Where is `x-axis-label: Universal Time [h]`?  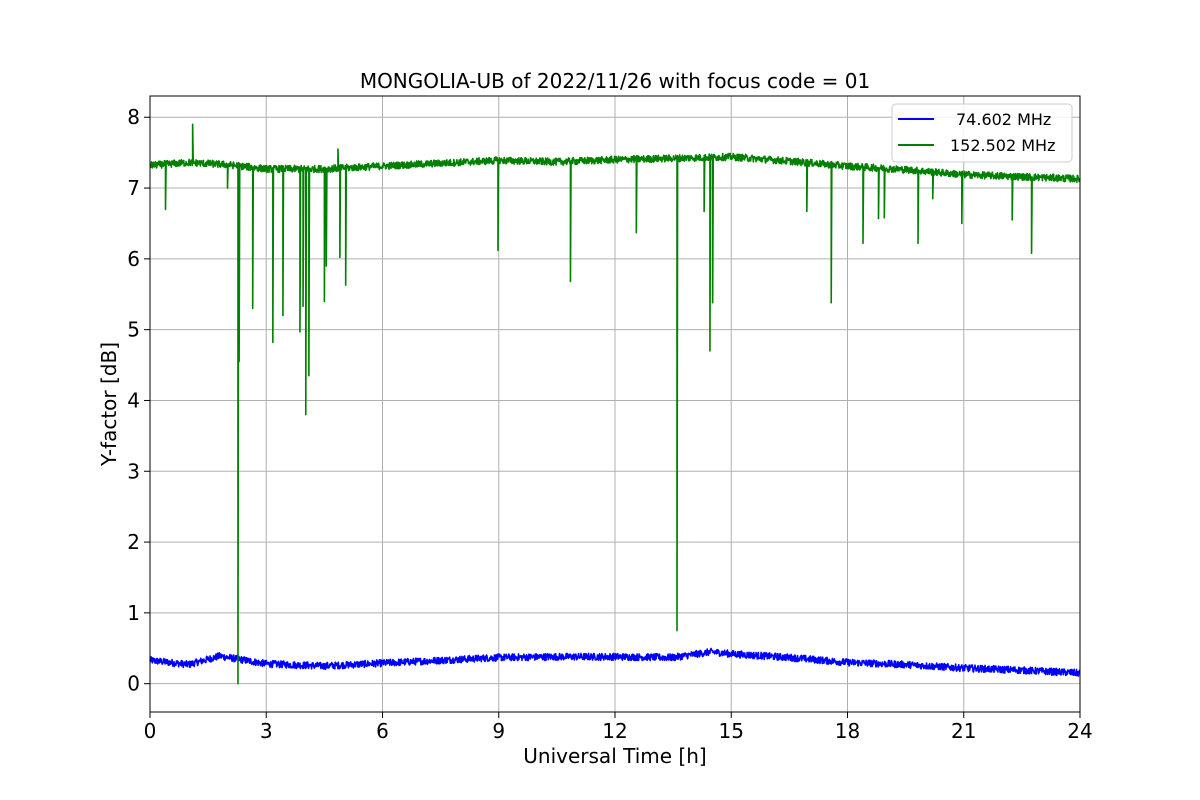
x-axis-label: Universal Time [h] is located at coordinates (614, 756).